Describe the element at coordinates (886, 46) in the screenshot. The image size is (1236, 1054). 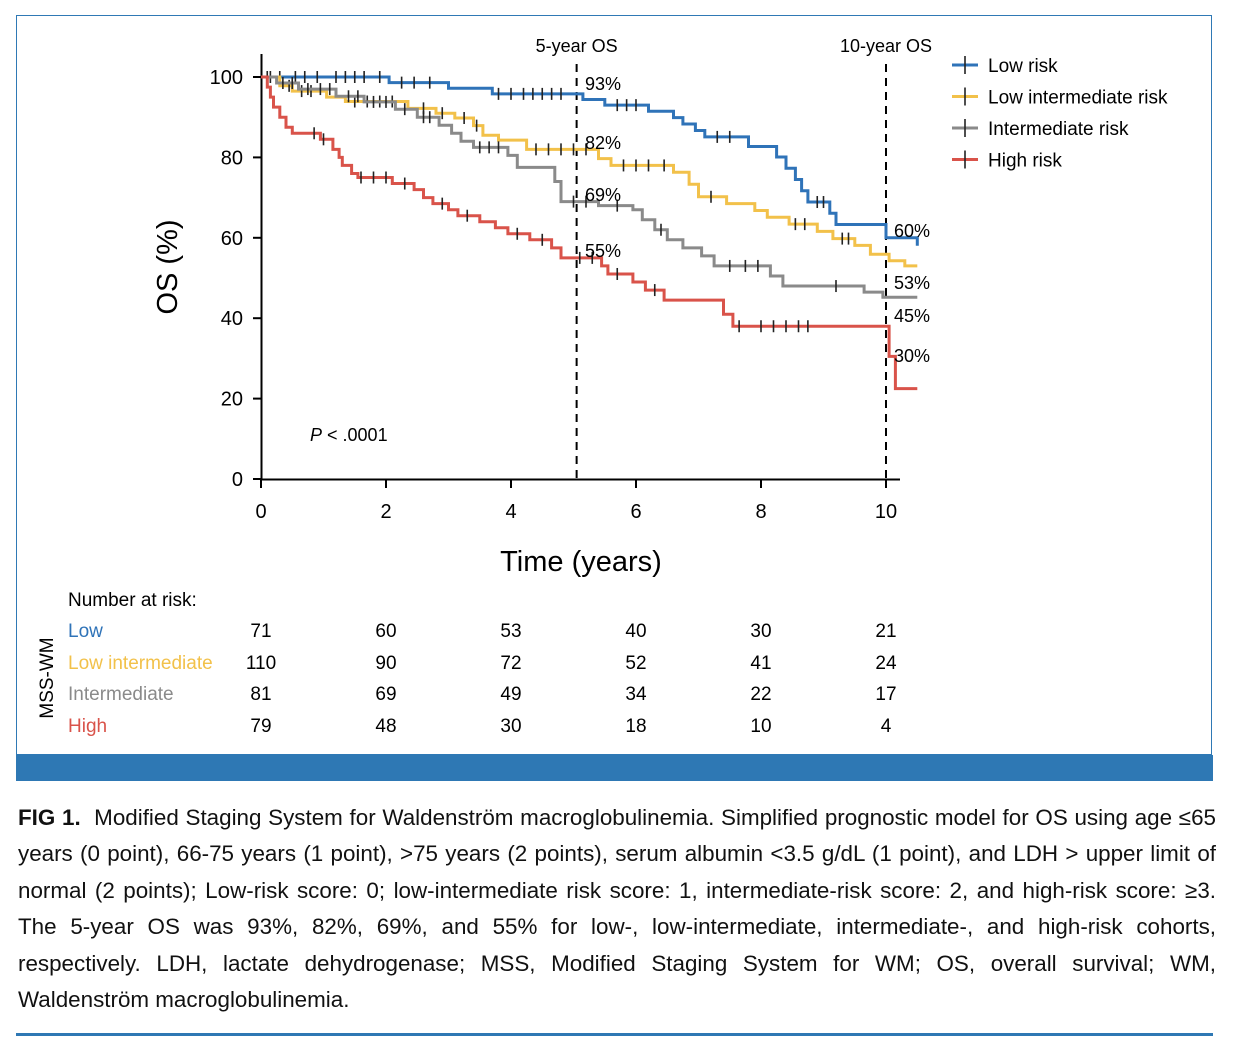
I see `reference-line-label: 10-year OS` at that location.